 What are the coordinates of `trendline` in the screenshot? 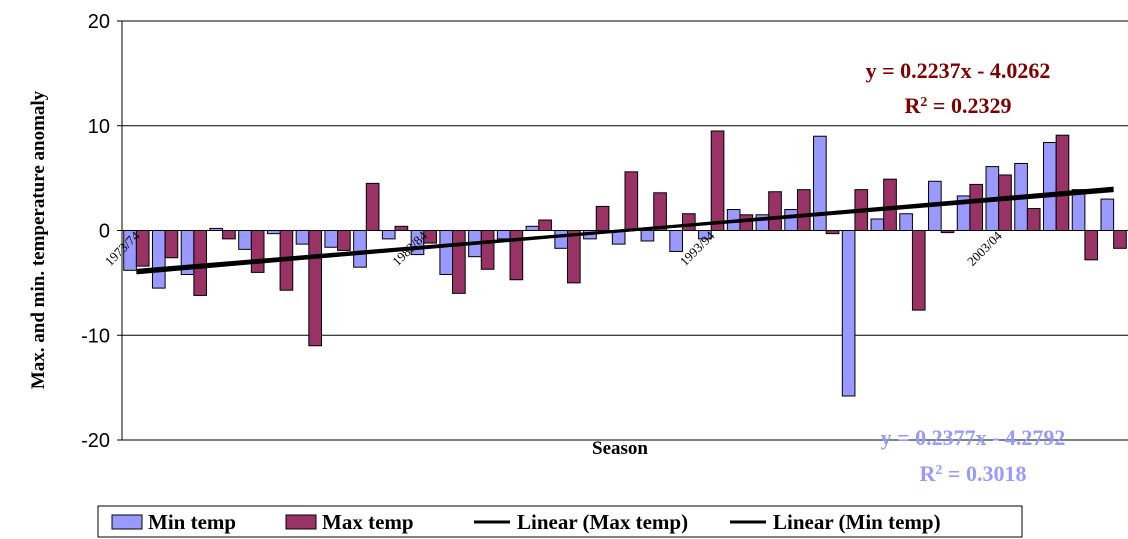 It's located at (625, 230).